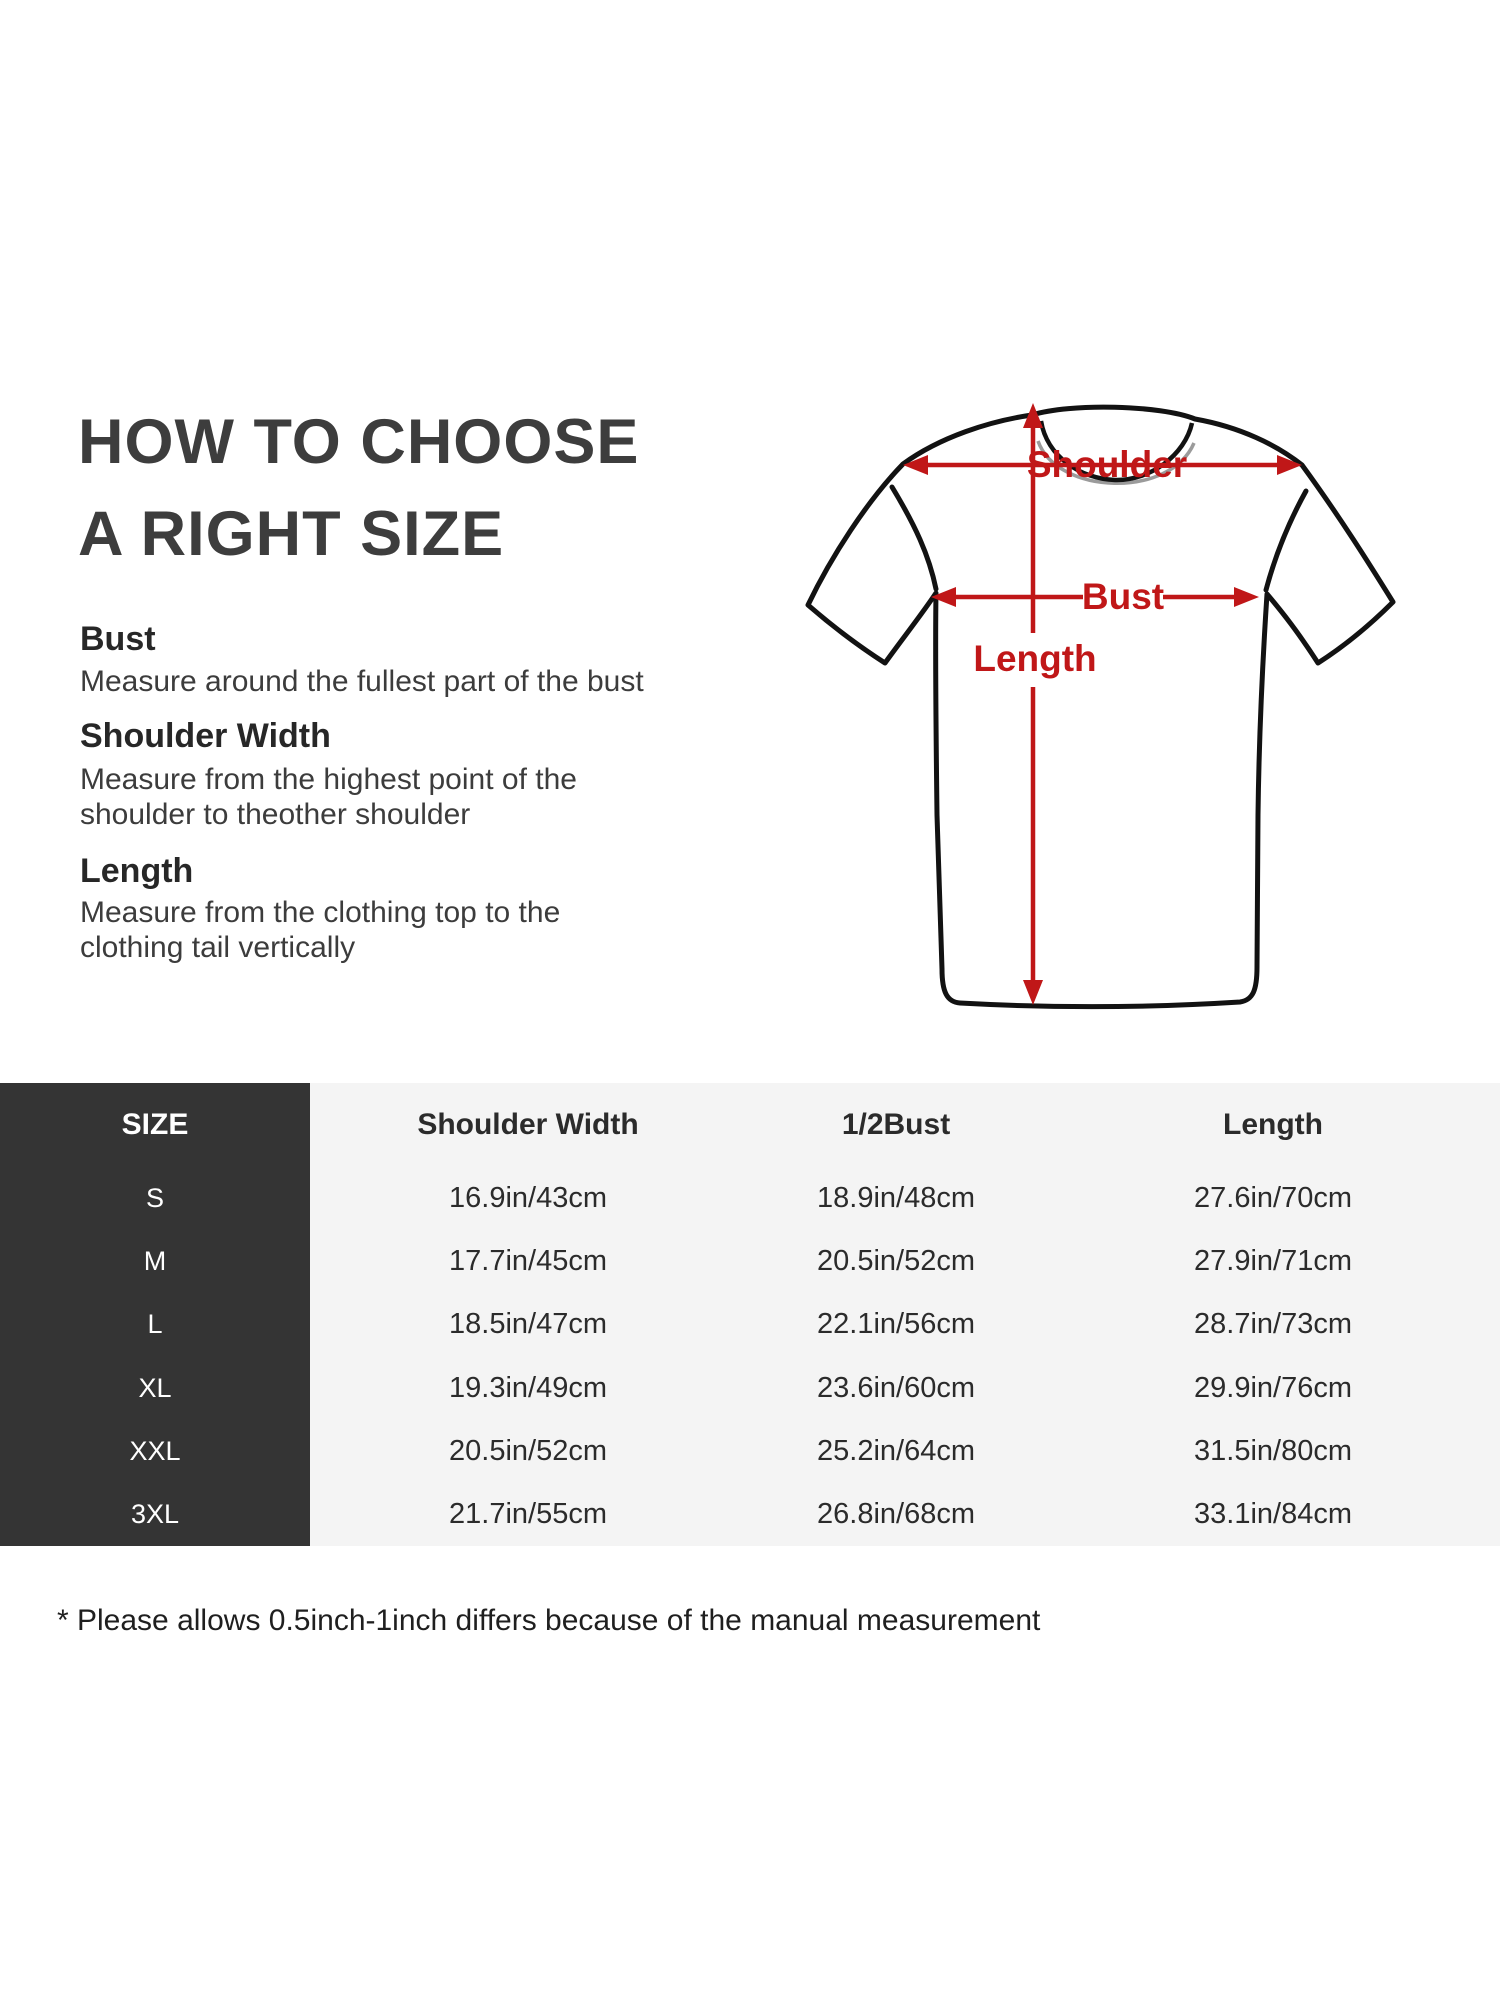  What do you see at coordinates (528, 1387) in the screenshot?
I see `shoulder-width-value: 19.3in/49cm` at bounding box center [528, 1387].